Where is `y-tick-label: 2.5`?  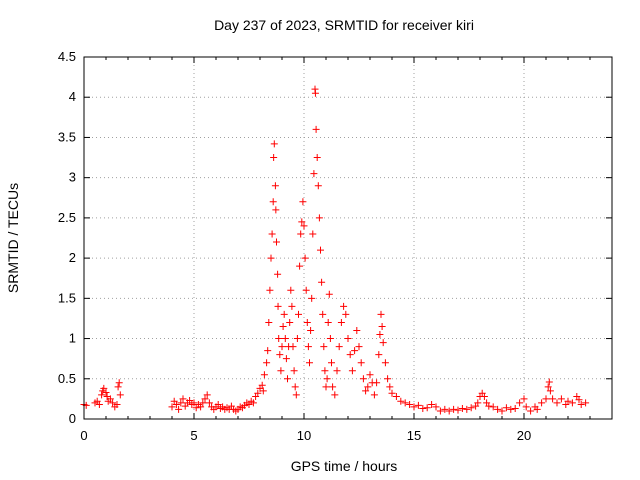 y-tick-label: 2.5 is located at coordinates (67, 217).